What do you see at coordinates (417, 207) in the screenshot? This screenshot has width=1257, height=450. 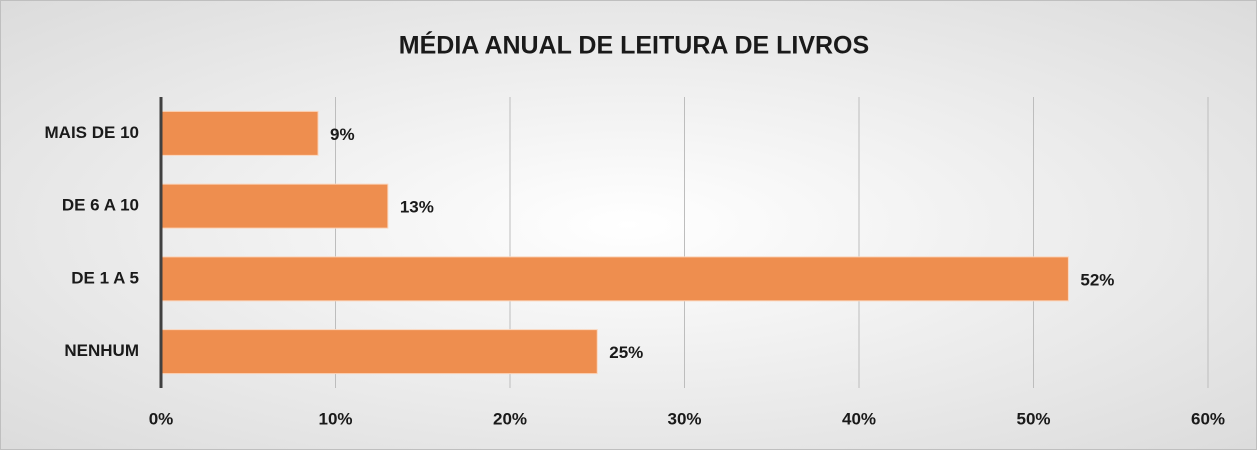 I see `data-label: 13%` at bounding box center [417, 207].